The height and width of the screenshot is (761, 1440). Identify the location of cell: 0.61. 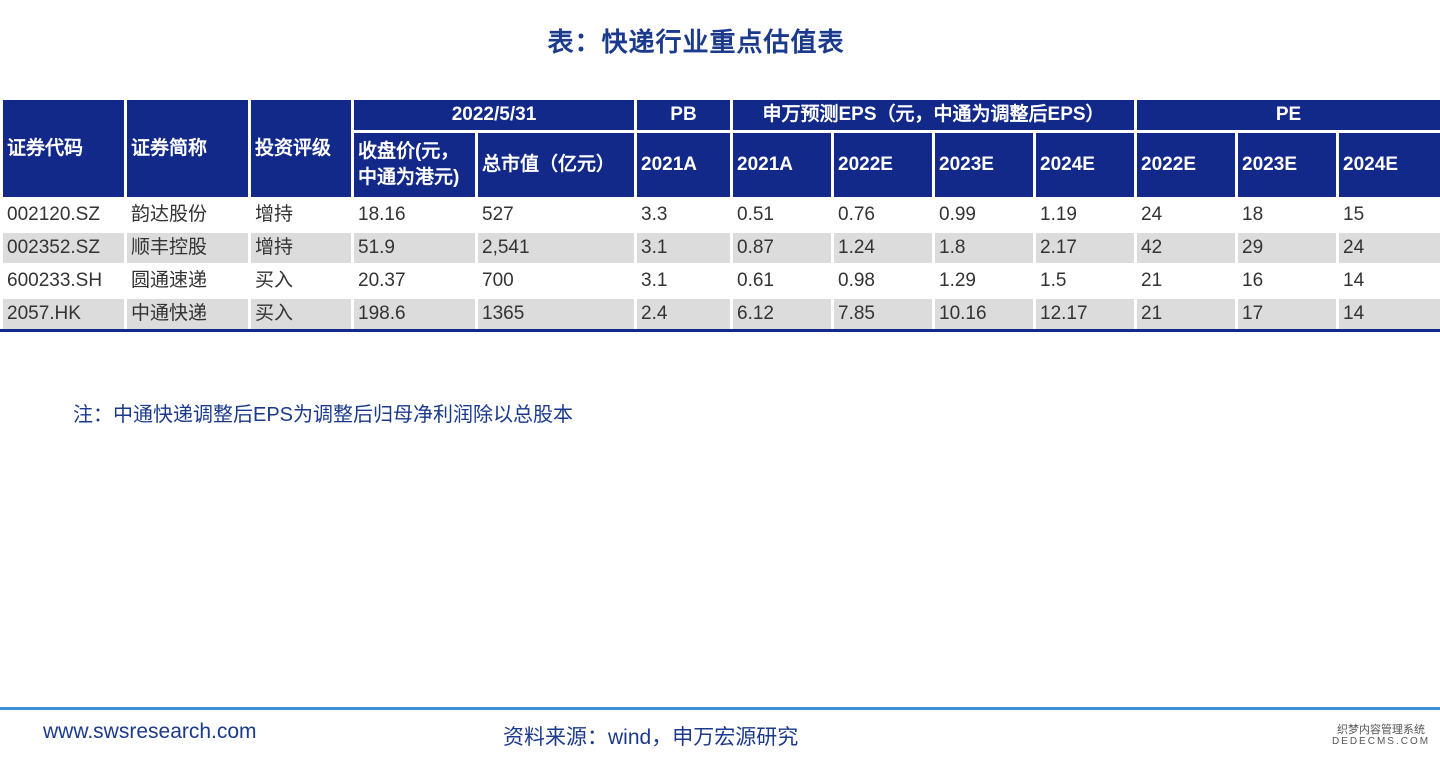
(782, 281).